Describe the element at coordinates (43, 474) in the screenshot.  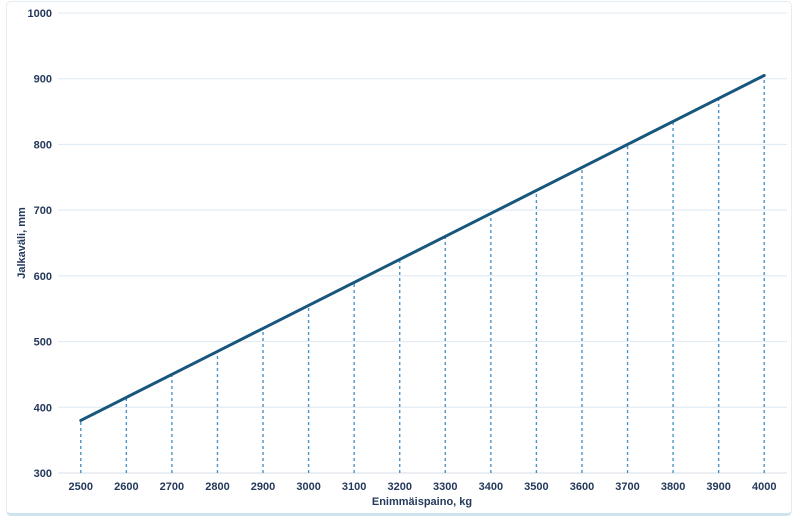
I see `y-tick-label: 300` at that location.